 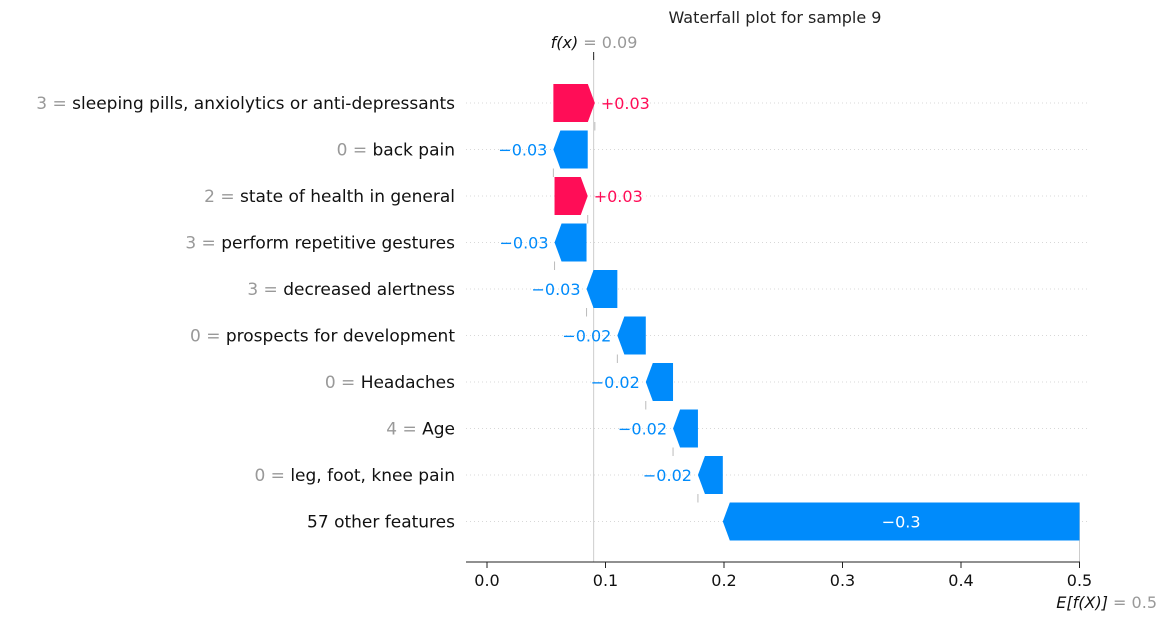 What do you see at coordinates (779, 575) in the screenshot?
I see `x-axis: 0.0 0.1 0.2 0.3 0.4 0.5` at bounding box center [779, 575].